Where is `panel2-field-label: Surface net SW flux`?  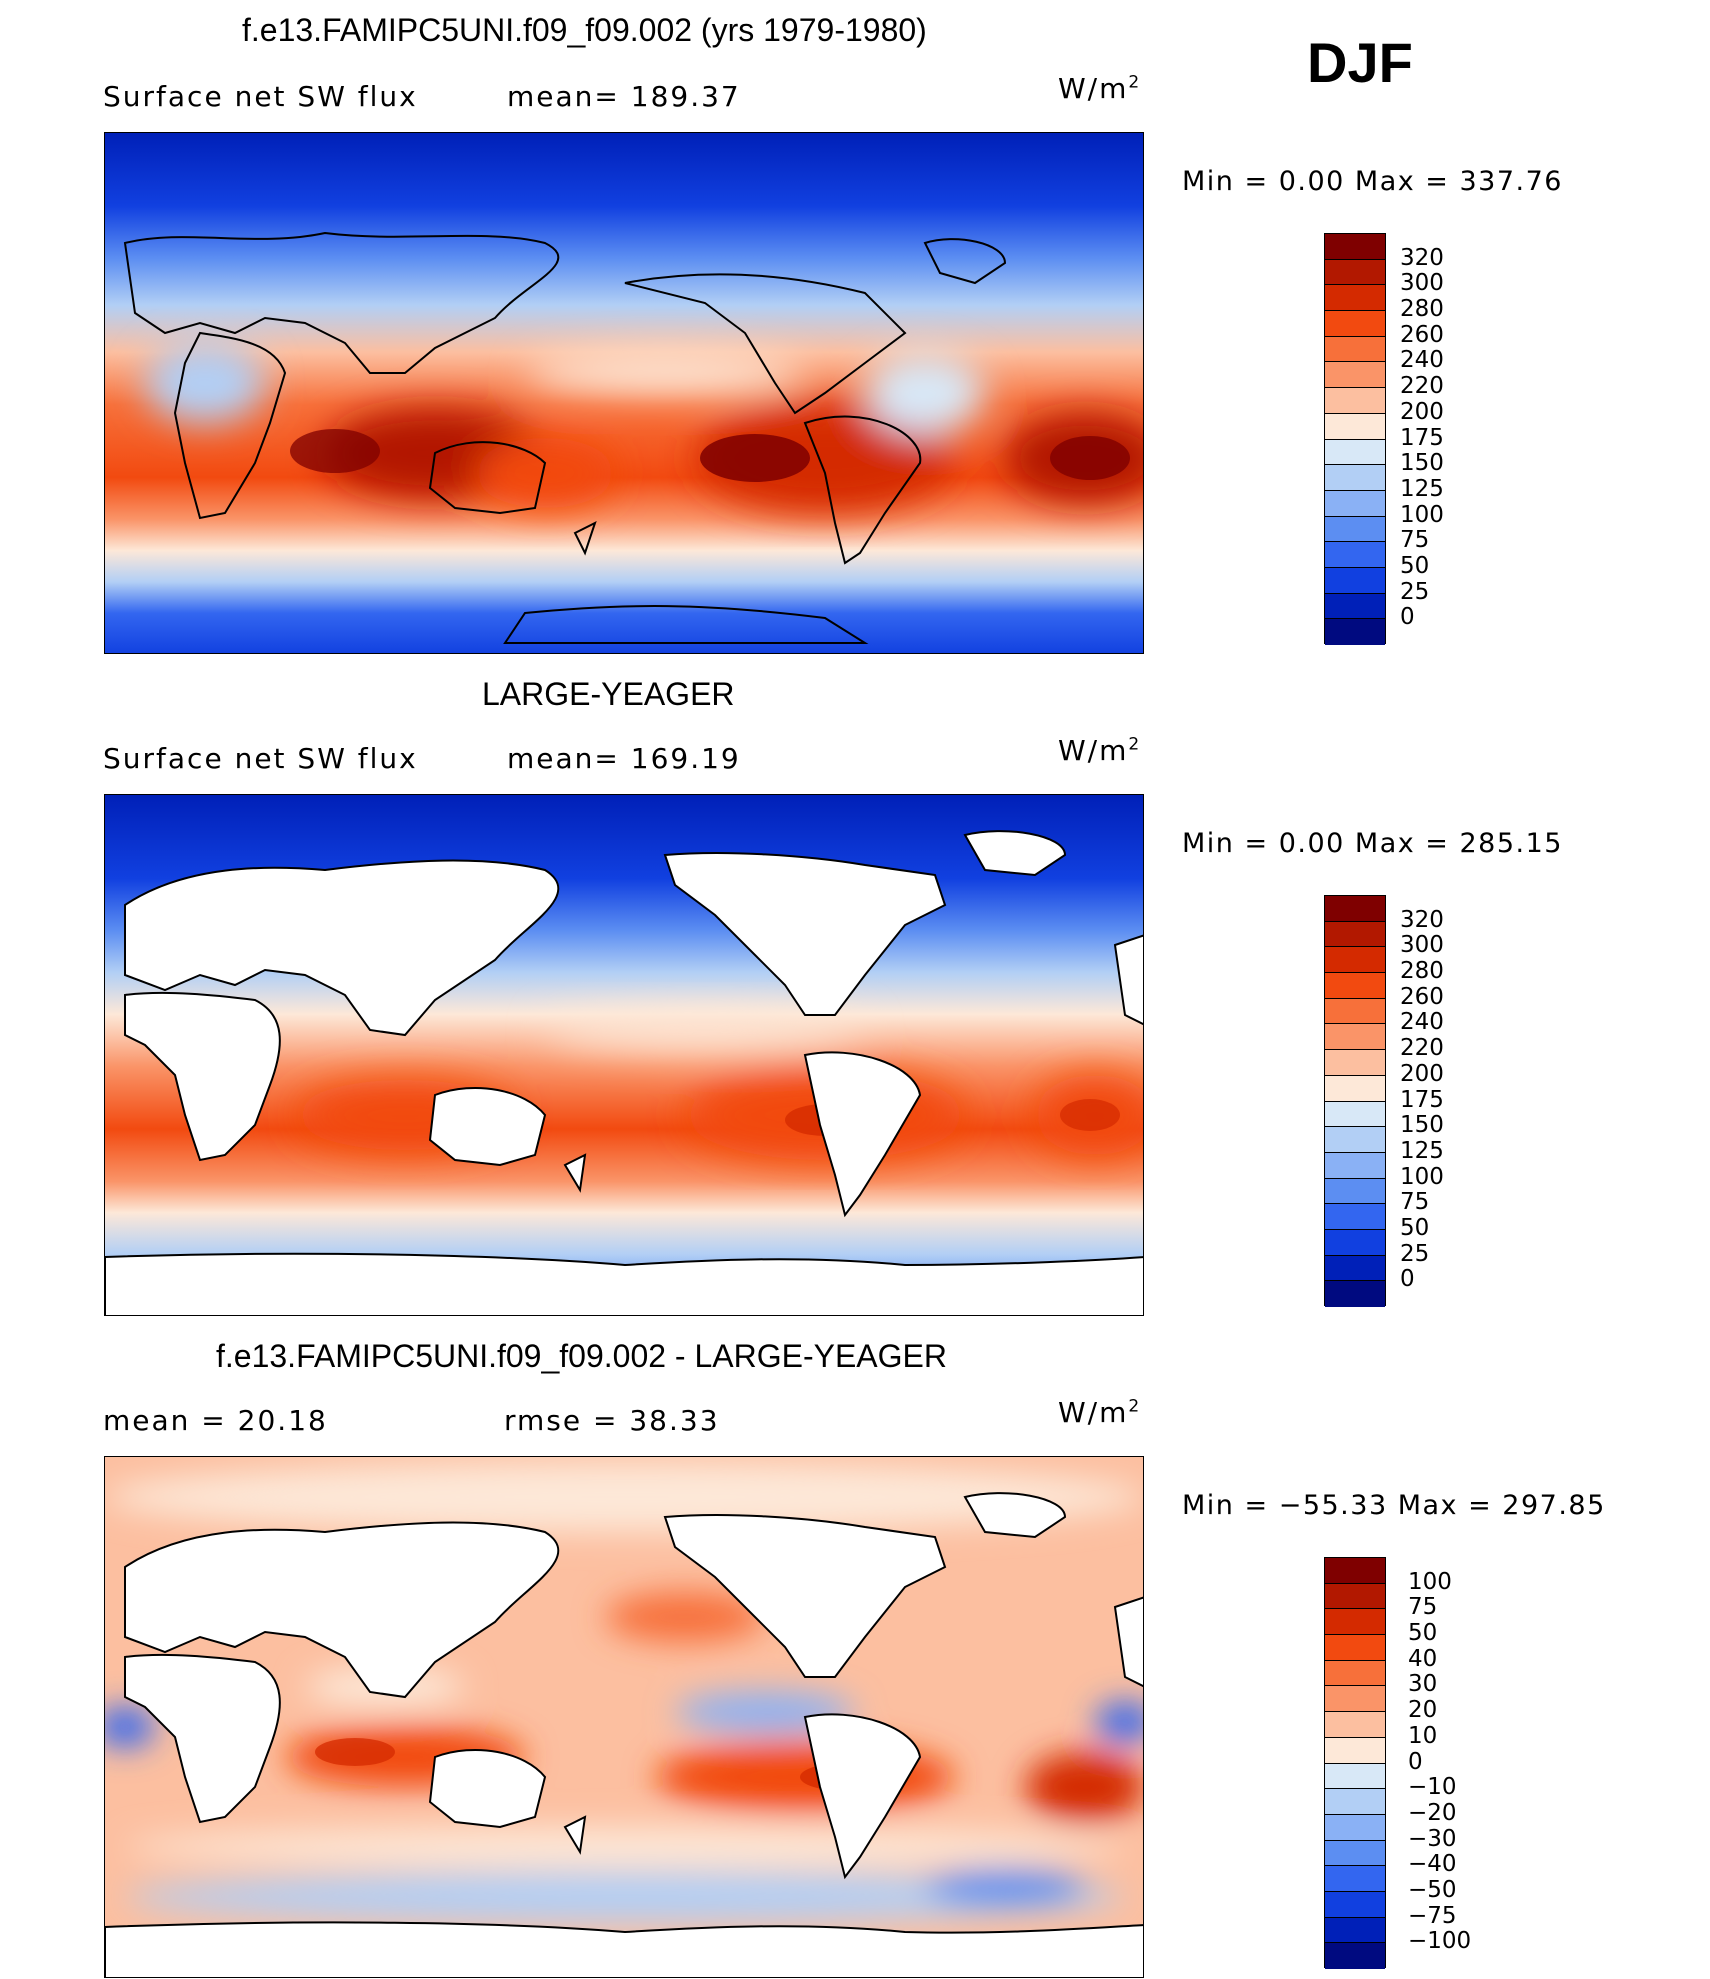 panel2-field-label: Surface net SW flux is located at coordinates (260, 758).